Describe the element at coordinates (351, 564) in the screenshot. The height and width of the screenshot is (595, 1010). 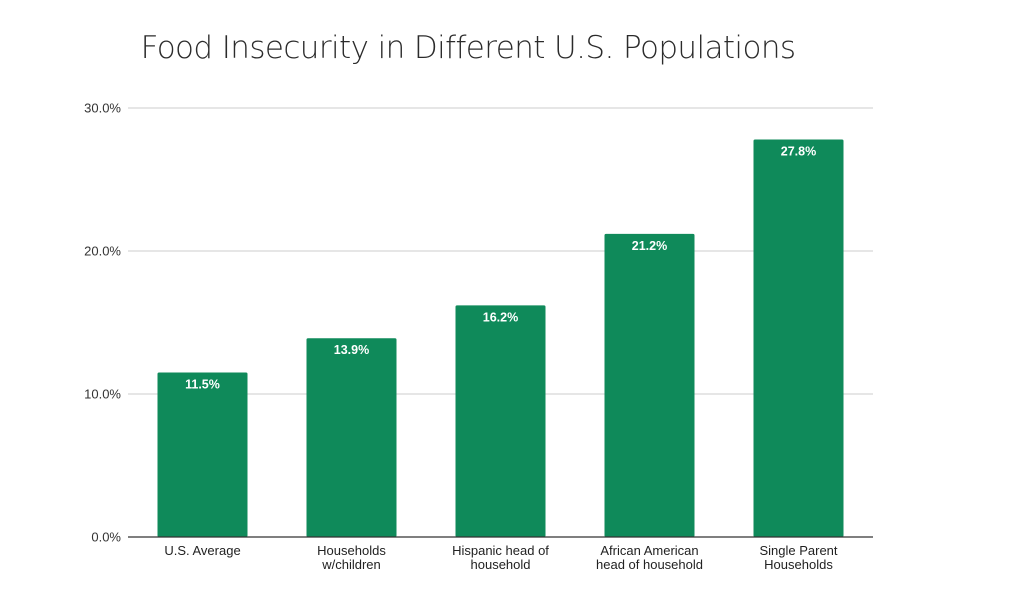
I see `x-category-label-line: w/children` at that location.